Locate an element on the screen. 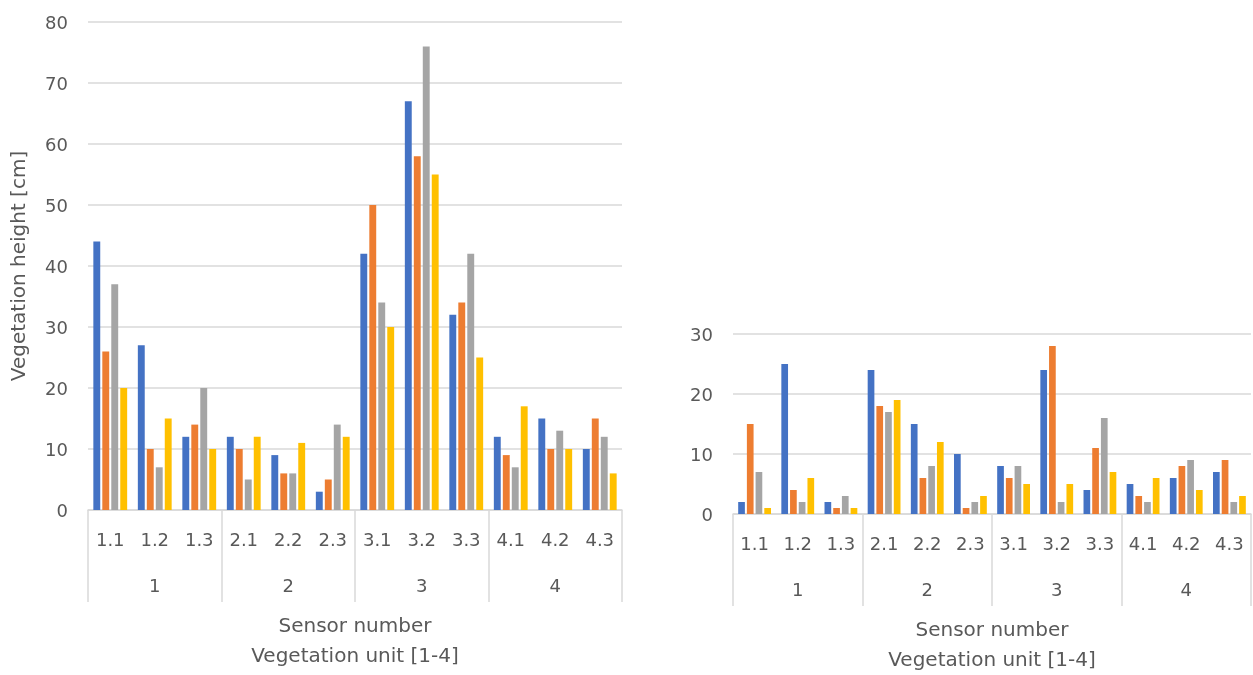 The image size is (1253, 675). x-tick-label: 4.3 is located at coordinates (600, 539).